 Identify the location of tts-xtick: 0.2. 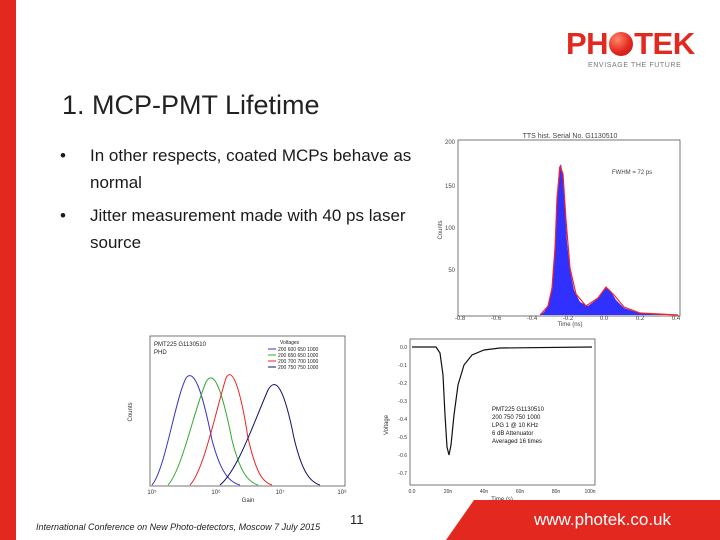
(640, 319).